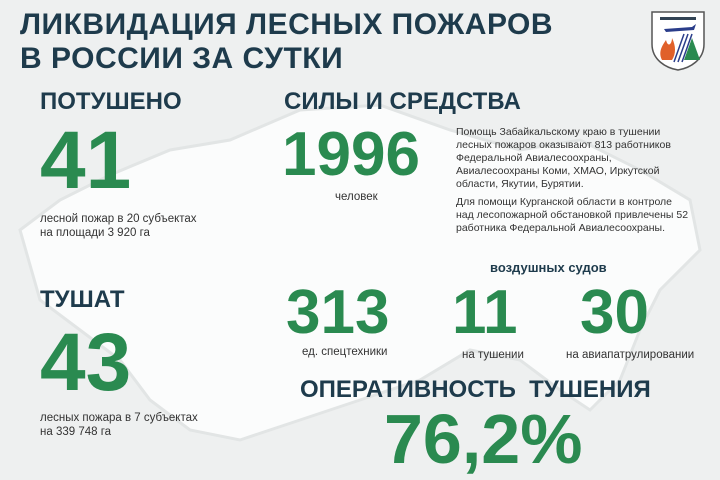 The height and width of the screenshot is (480, 720). What do you see at coordinates (475, 389) in the screenshot?
I see `efficiency-heading: ОПЕРАТИВНОСТЬ ТУШЕНИЯ` at bounding box center [475, 389].